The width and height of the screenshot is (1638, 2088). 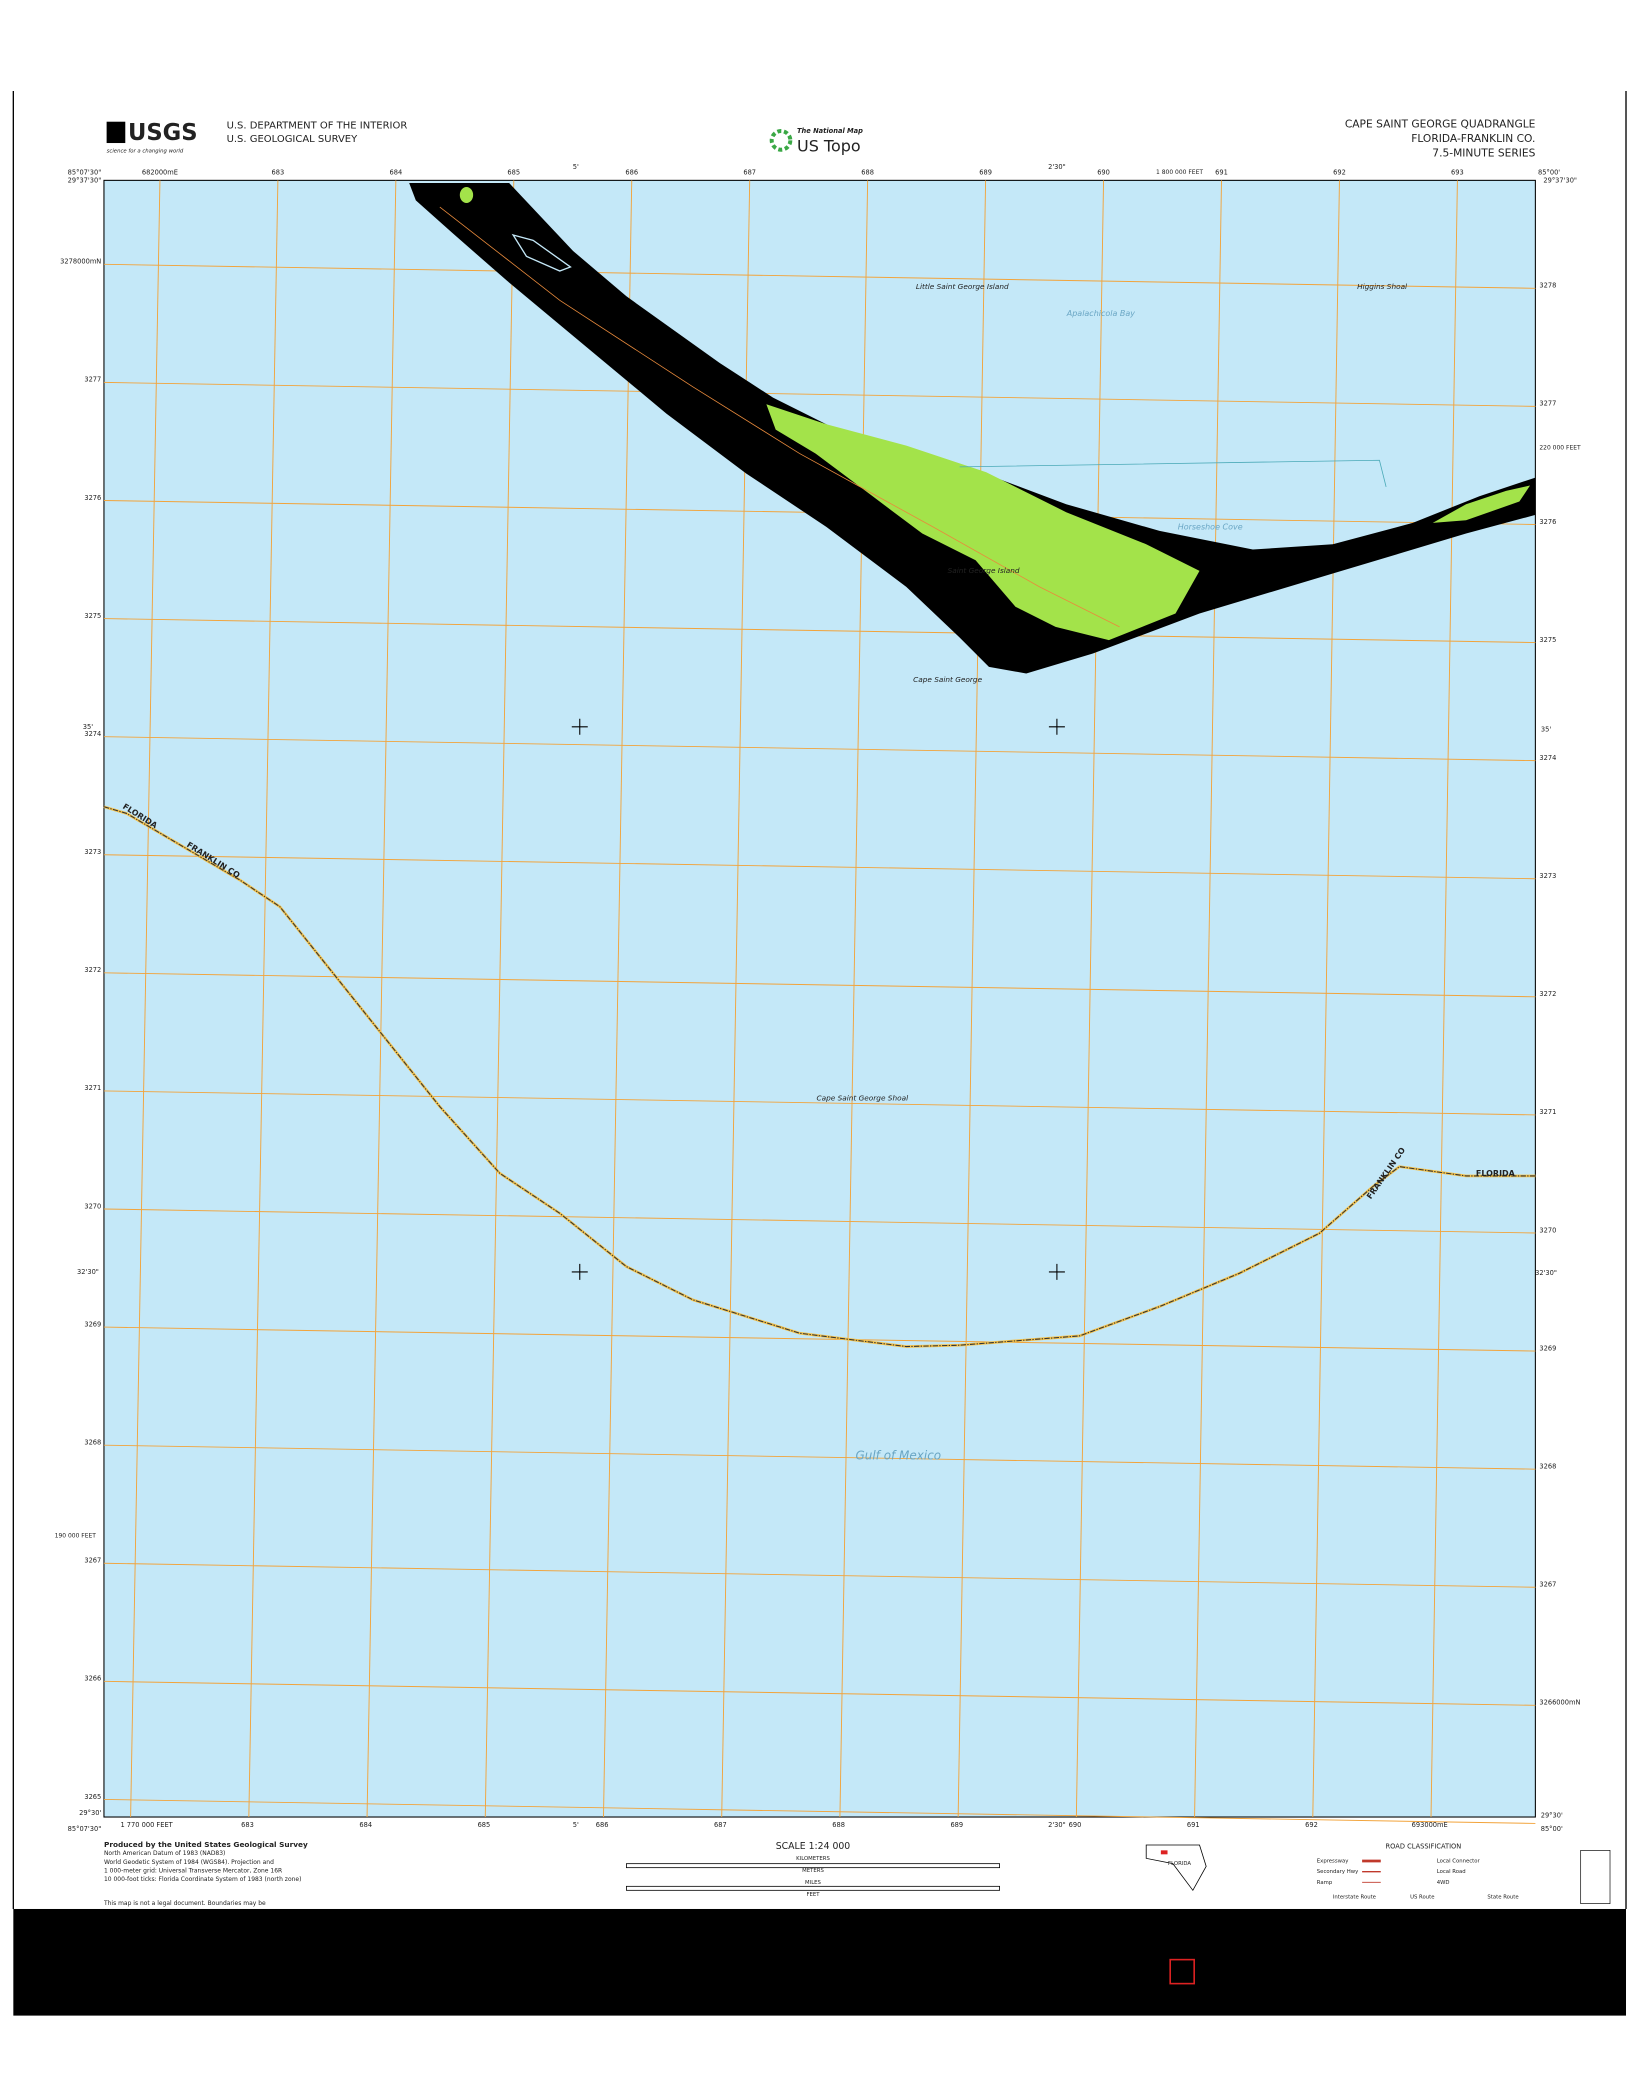 I want to click on agency: U.S. DEPARTMENT OF THE INTERIOR, so click(x=317, y=126).